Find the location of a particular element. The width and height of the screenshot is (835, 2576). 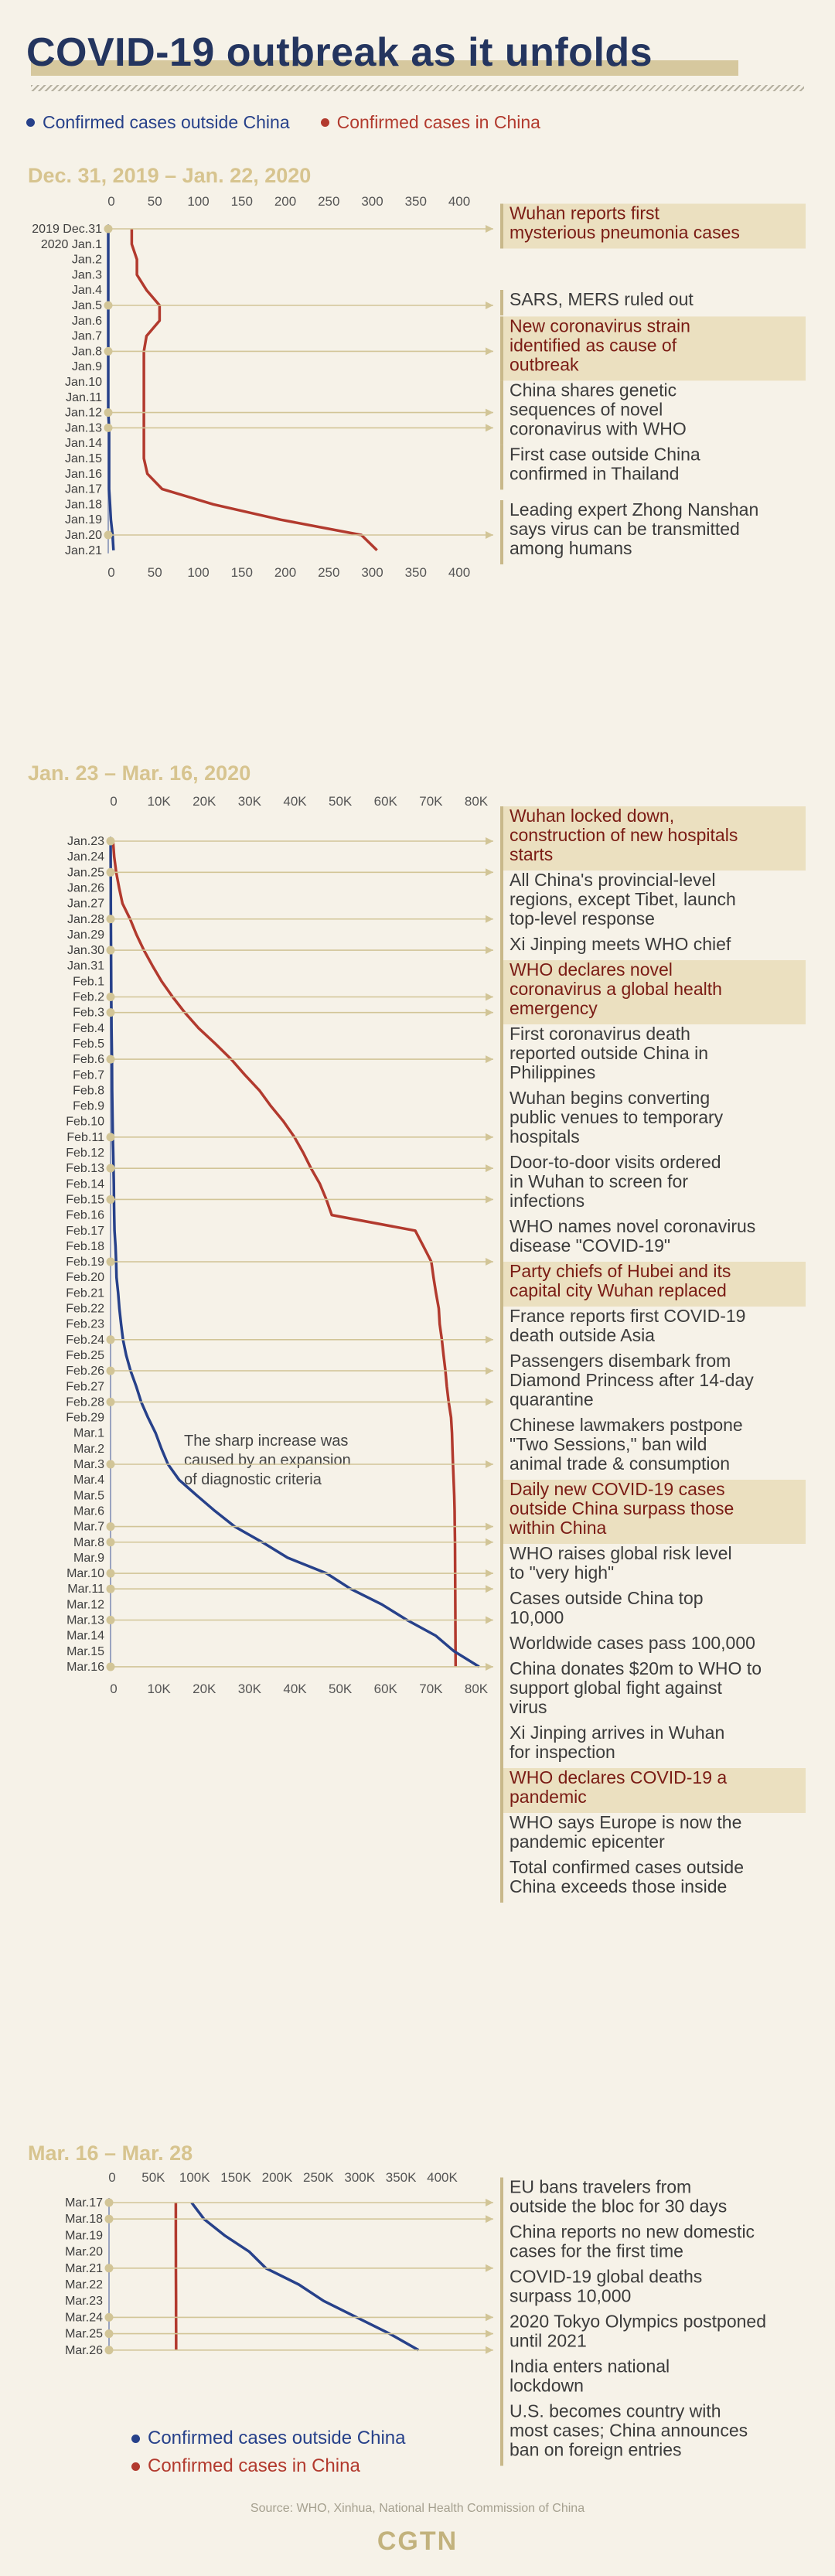

event-text-line: Door-to-door visits ordered is located at coordinates (615, 1162).